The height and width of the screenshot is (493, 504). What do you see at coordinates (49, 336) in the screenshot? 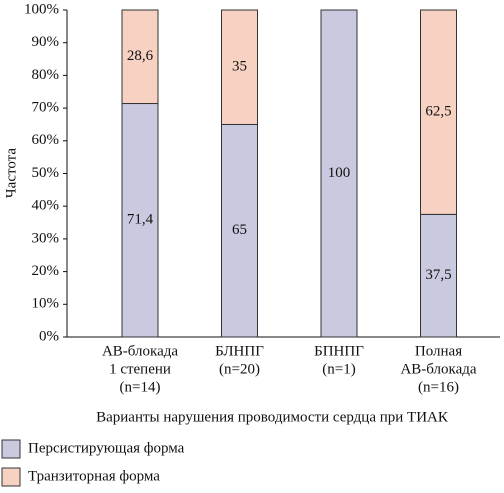
I see `y-tick-label: 0%` at bounding box center [49, 336].